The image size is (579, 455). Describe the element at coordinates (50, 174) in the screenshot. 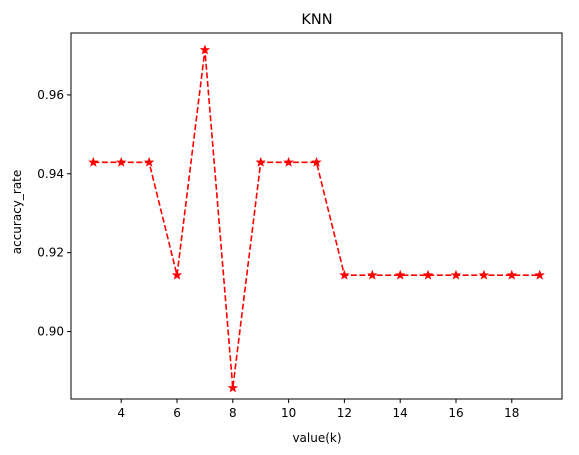

I see `y-tick-label: 0.94` at that location.